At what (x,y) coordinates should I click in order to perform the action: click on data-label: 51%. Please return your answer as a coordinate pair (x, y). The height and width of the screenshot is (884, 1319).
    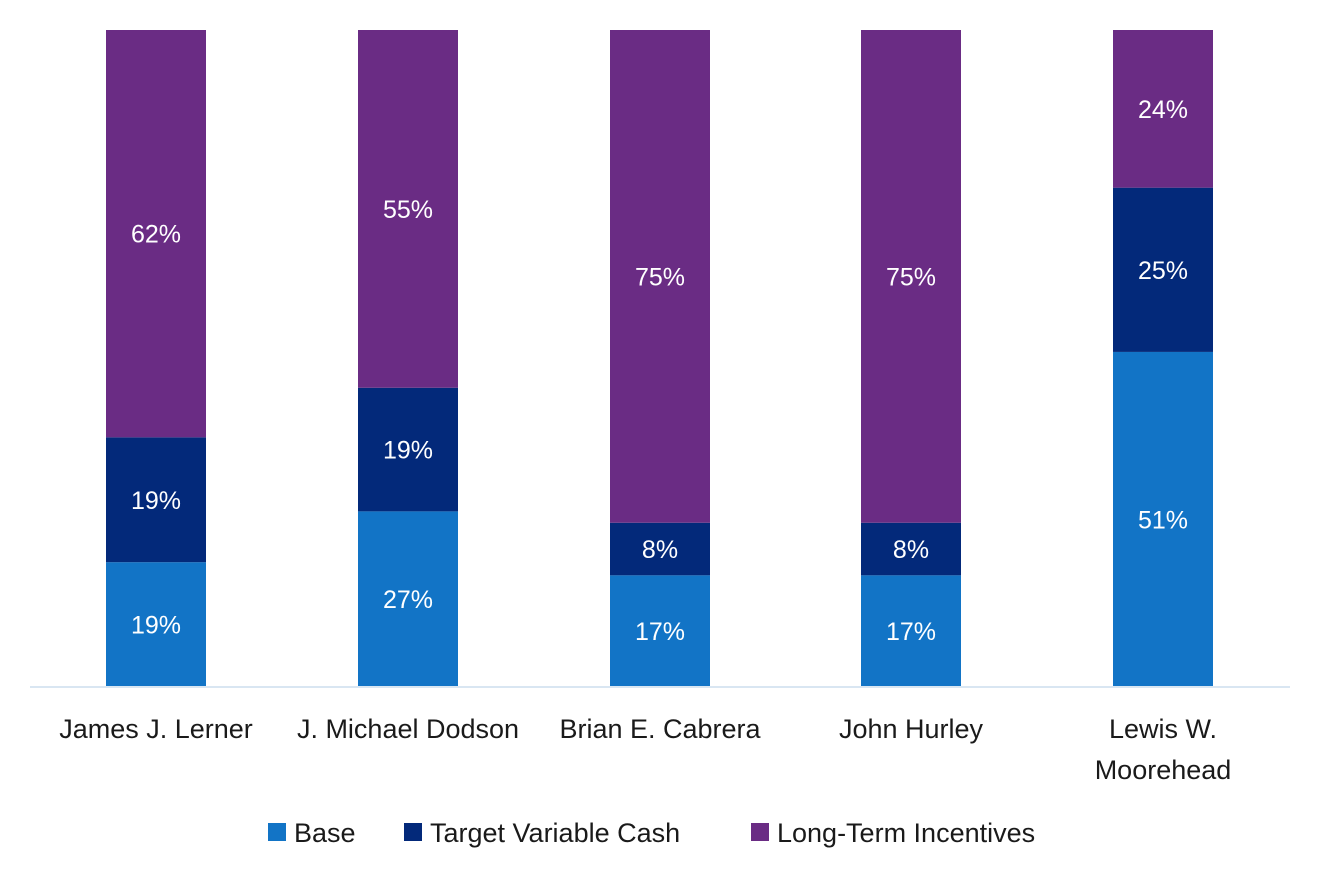
    Looking at the image, I should click on (1163, 520).